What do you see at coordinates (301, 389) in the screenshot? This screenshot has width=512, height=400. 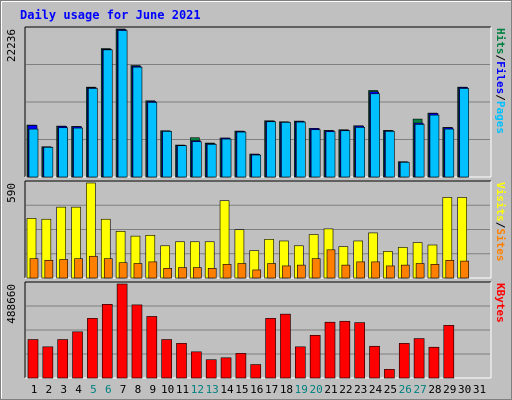 I see `x-tick-label-day-19: 19` at bounding box center [301, 389].